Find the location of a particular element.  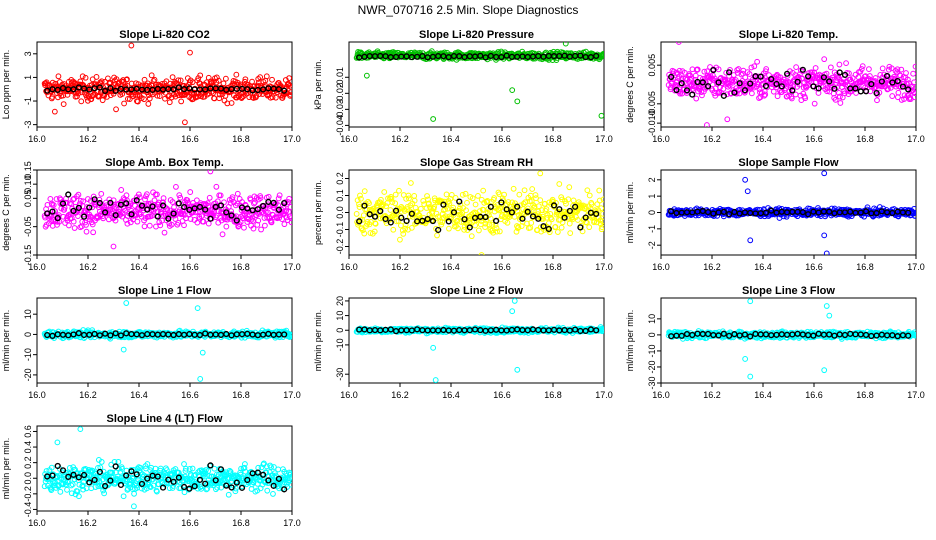

panel-title: Slope Li-820 CO2 is located at coordinates (164, 35).